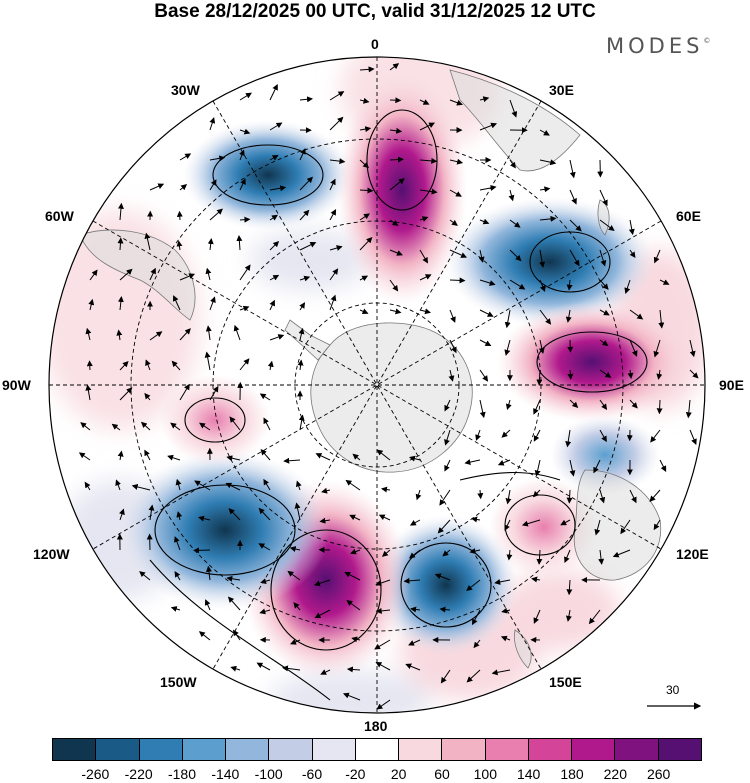 Image resolution: width=750 pixels, height=783 pixels. I want to click on colorbar-tick-label: 100, so click(485, 774).